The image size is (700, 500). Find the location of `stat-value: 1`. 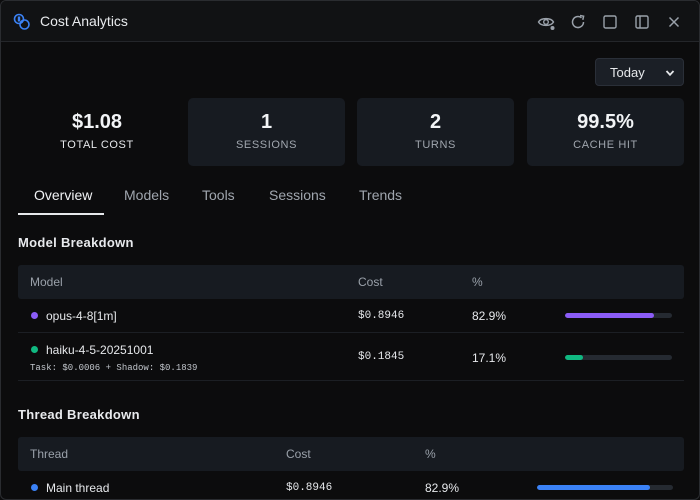

stat-value: 1 is located at coordinates (266, 122).